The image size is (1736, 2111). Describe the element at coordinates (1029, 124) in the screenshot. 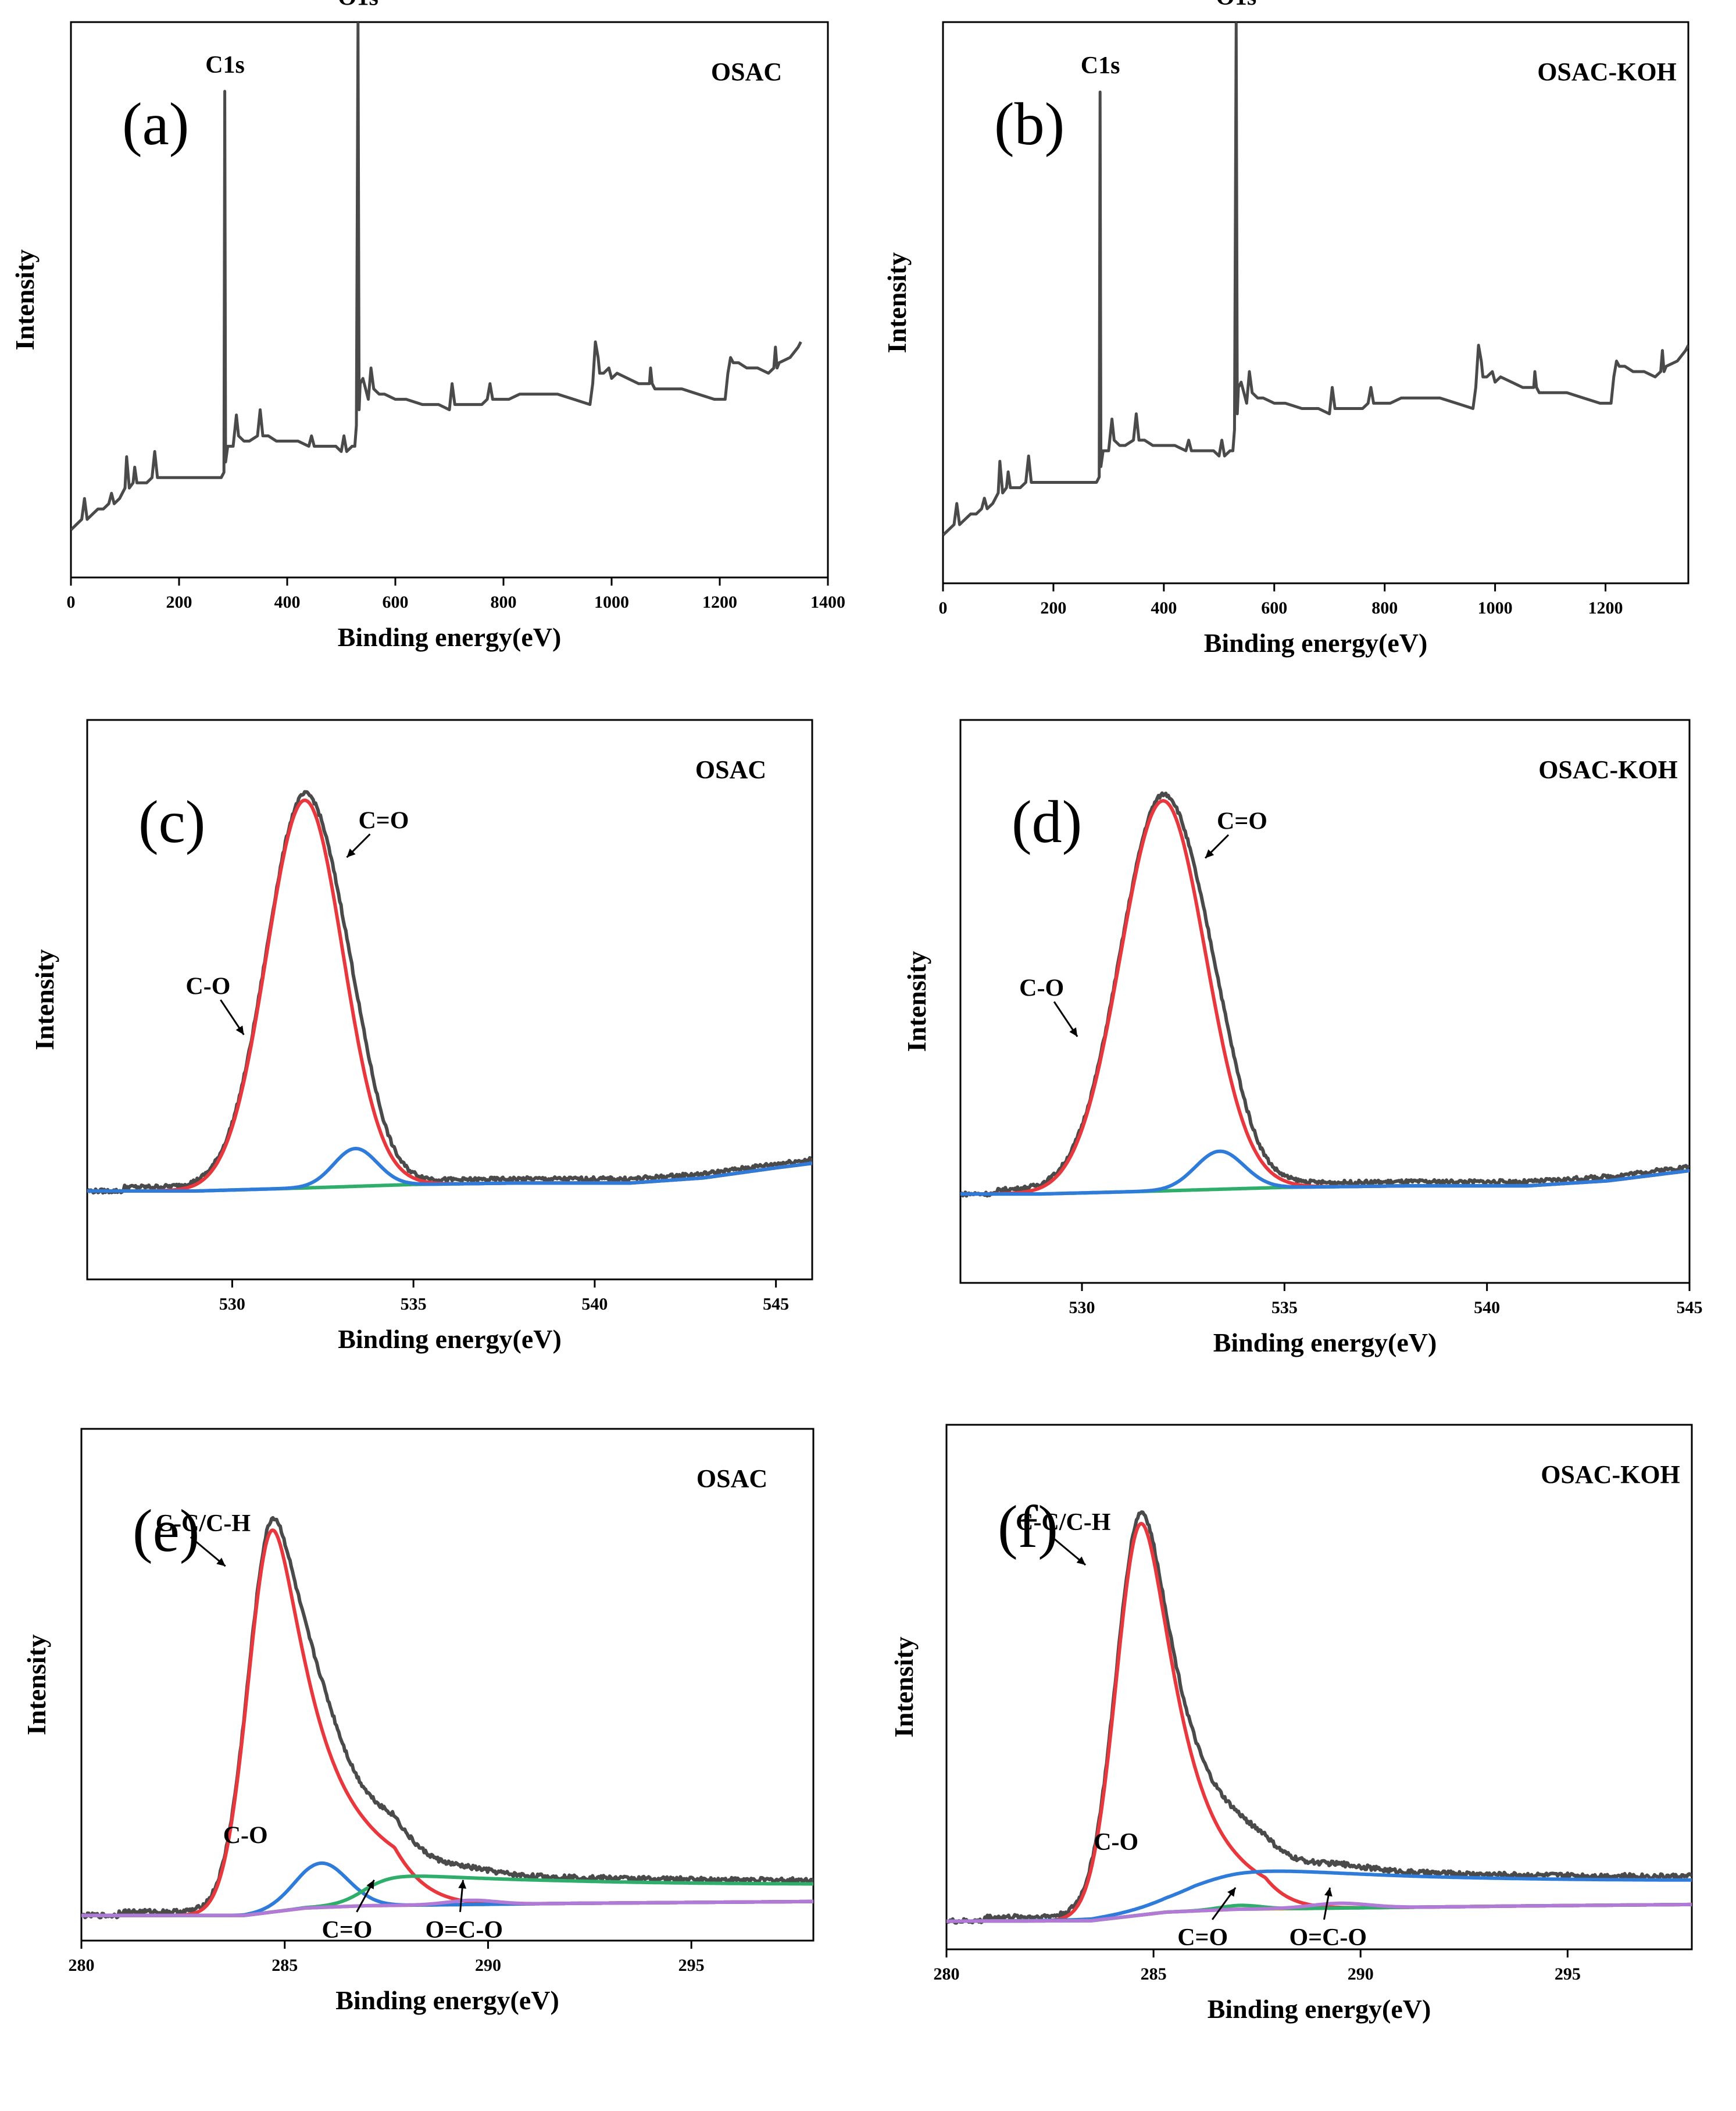

I see `panel-letter: (b)` at that location.